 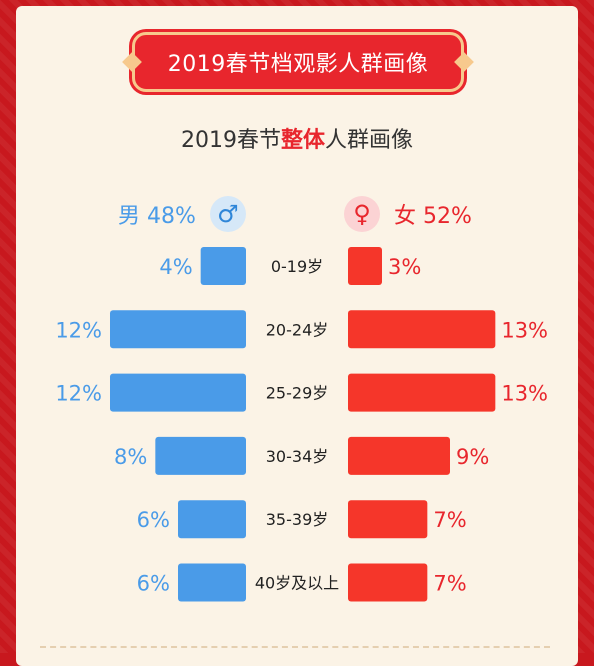 What do you see at coordinates (302, 140) in the screenshot?
I see `subtitle-highlight: 整体` at bounding box center [302, 140].